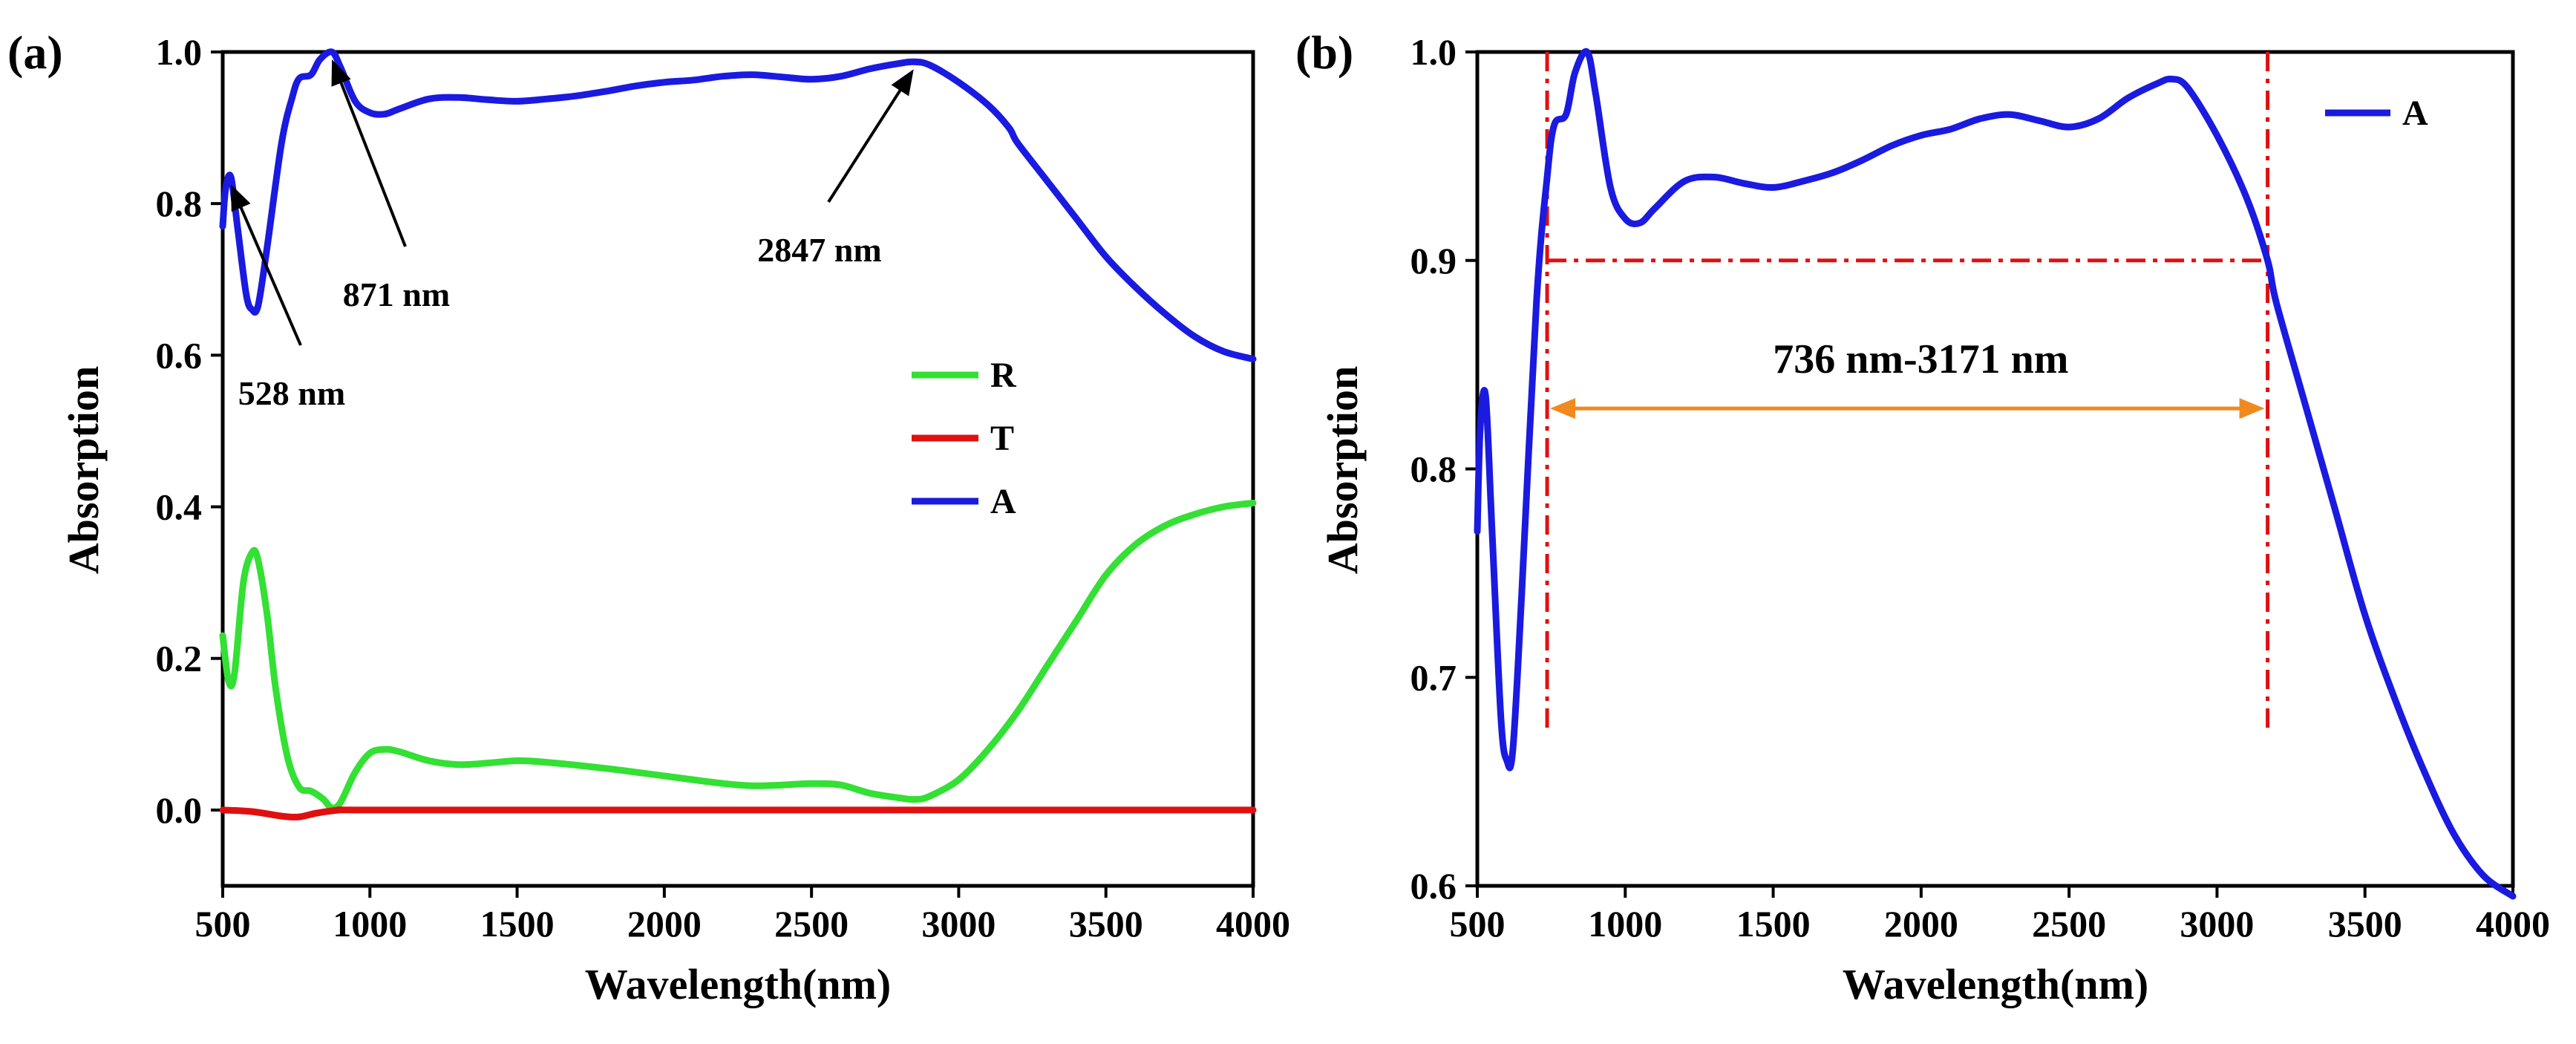 The image size is (2576, 1044). Describe the element at coordinates (1996, 984) in the screenshot. I see `panel-b-x-axis-title: Wavelength(nm)` at that location.